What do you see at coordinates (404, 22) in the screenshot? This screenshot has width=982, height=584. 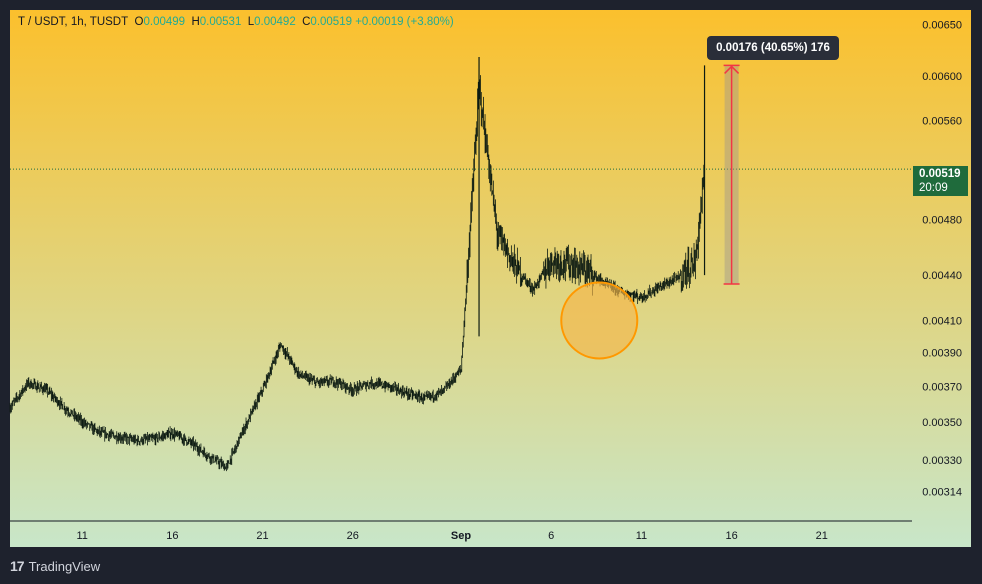 I see `change-value: +0.00019 (+3.80%)` at bounding box center [404, 22].